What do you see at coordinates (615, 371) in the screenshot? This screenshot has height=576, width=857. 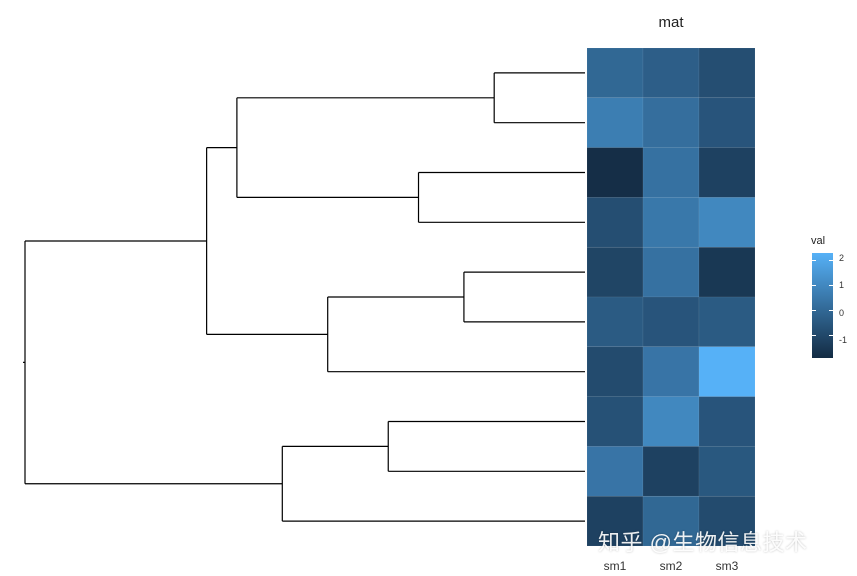 I see `heatmap-cell-r7-sm1` at bounding box center [615, 371].